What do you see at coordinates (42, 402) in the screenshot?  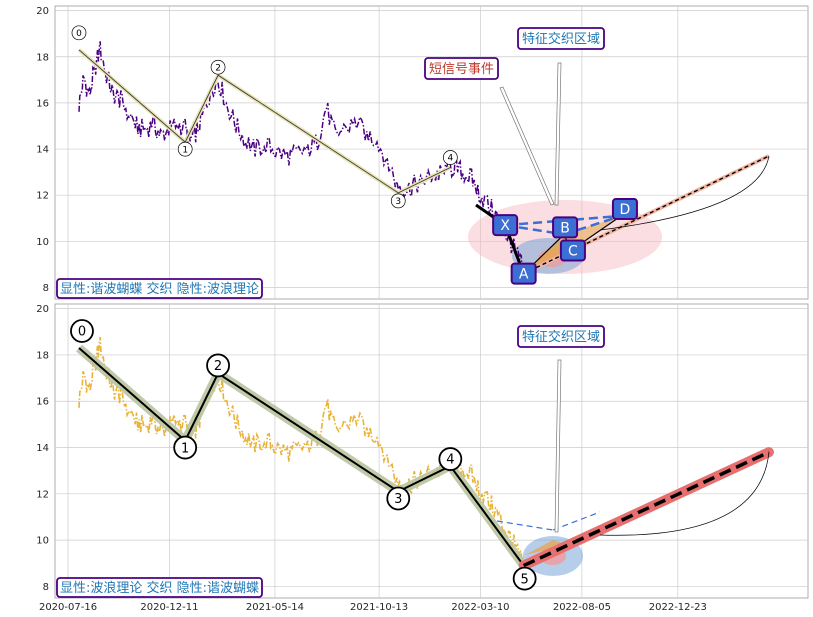 I see `bot-y-tick-label: 16` at bounding box center [42, 402].